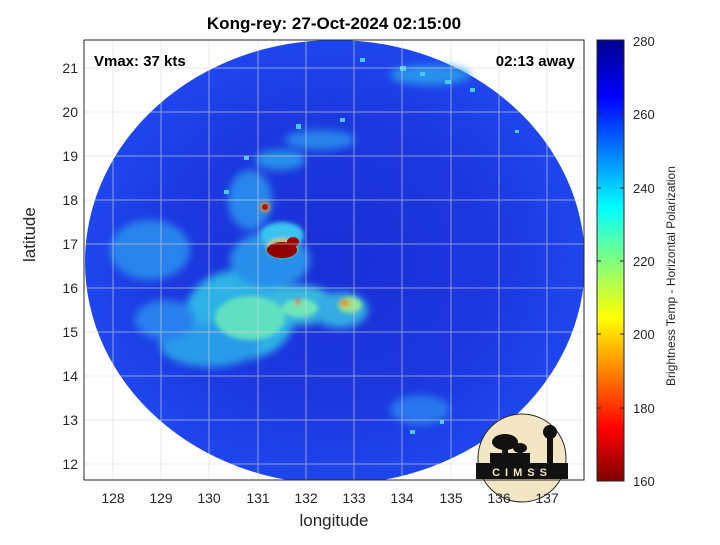 Image resolution: width=720 pixels, height=545 pixels. Describe the element at coordinates (644, 334) in the screenshot. I see `colorbar-tick: 200` at that location.